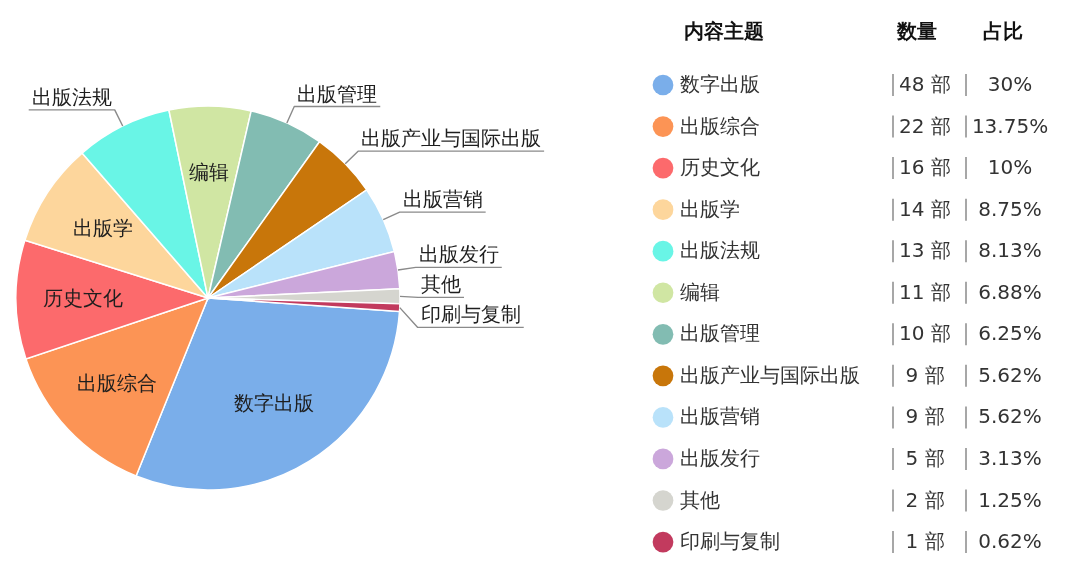 This screenshot has height=574, width=1080. Describe the element at coordinates (925, 457) in the screenshot. I see `data-label: 5 部` at that location.